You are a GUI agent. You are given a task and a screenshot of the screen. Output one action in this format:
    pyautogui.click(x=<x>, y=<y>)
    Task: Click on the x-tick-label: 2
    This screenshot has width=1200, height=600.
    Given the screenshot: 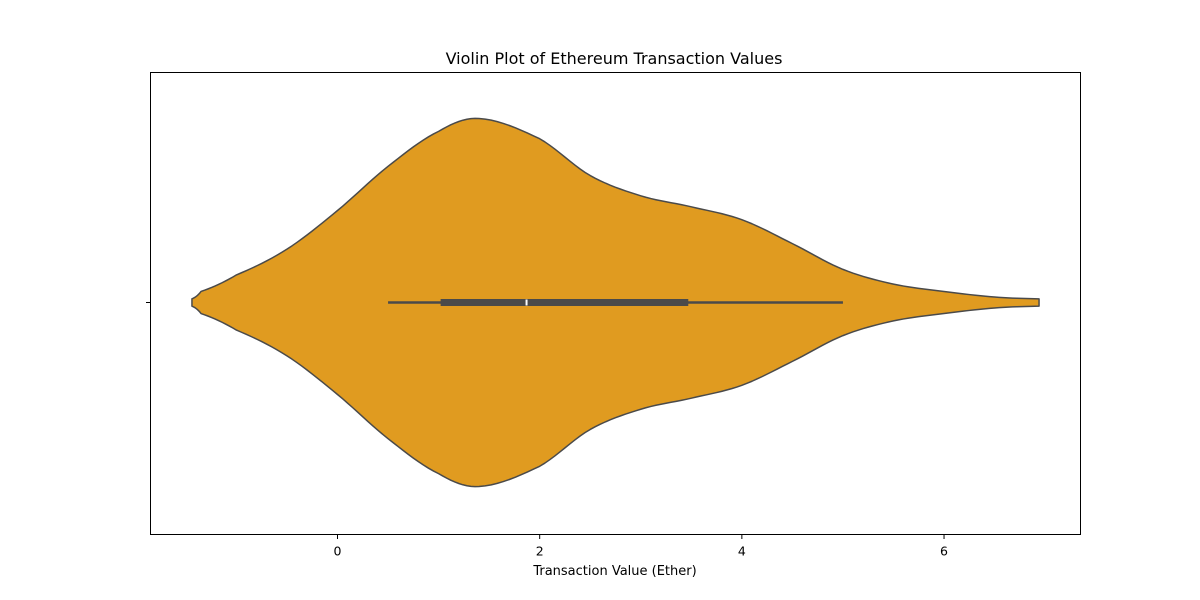 What is the action you would take?
    pyautogui.click(x=540, y=551)
    